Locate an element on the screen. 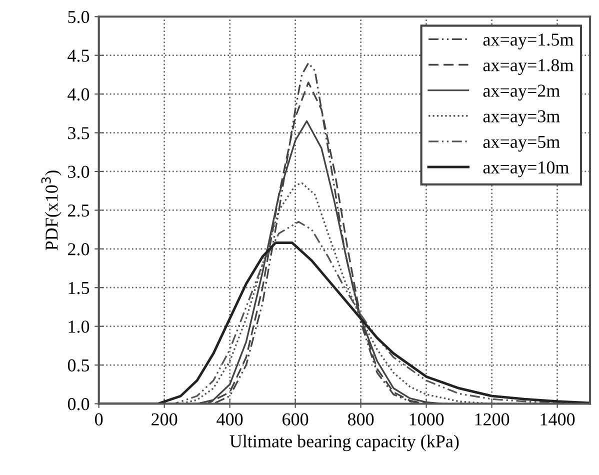 Image resolution: width=599 pixels, height=475 pixels. x-tick-label: 1000 is located at coordinates (427, 419).